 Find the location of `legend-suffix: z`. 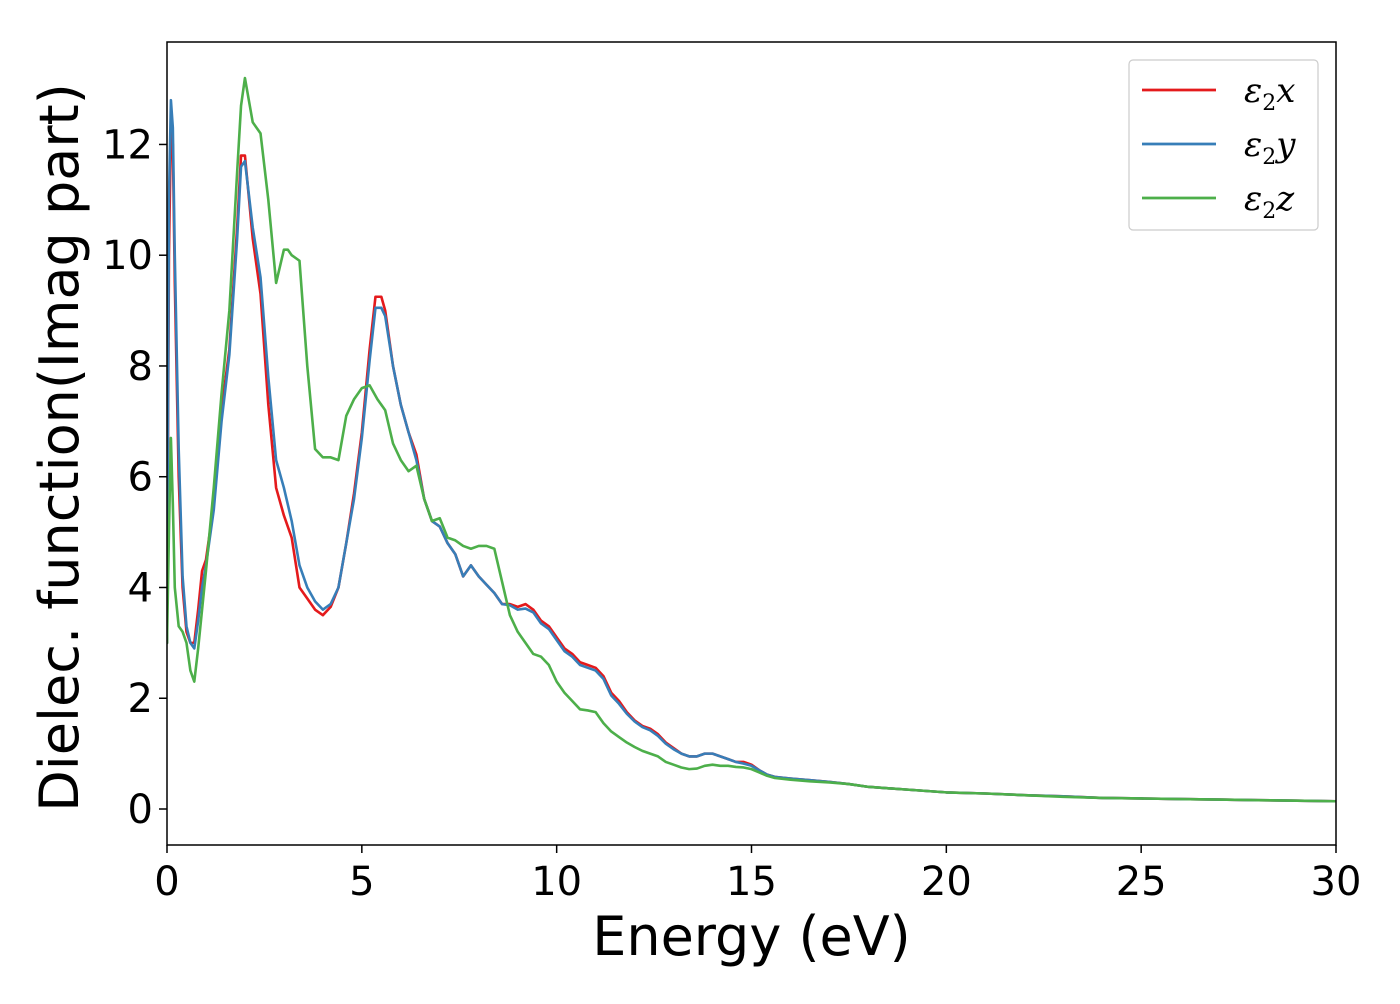

legend-suffix: z is located at coordinates (1285, 199).